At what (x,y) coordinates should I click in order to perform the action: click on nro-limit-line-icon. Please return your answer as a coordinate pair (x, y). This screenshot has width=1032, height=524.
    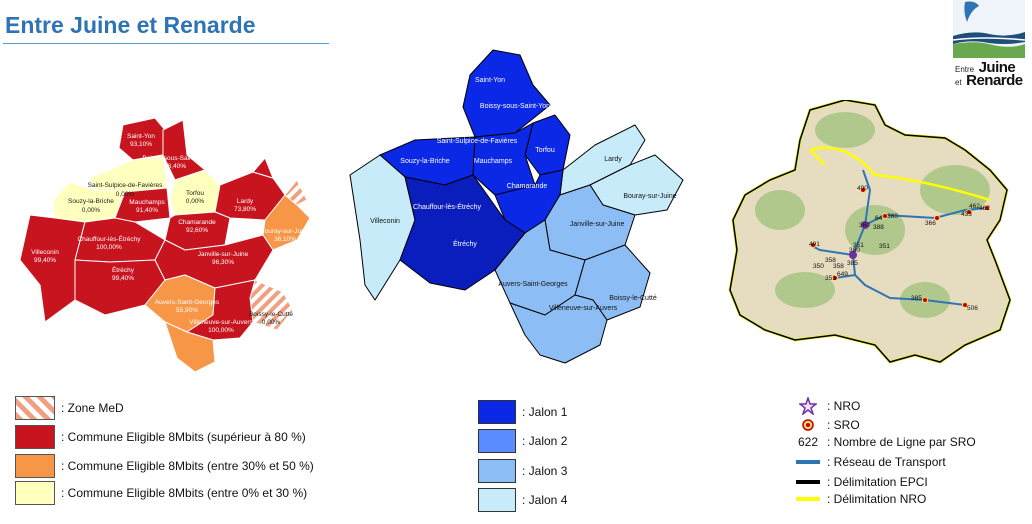
    Looking at the image, I should click on (808, 499).